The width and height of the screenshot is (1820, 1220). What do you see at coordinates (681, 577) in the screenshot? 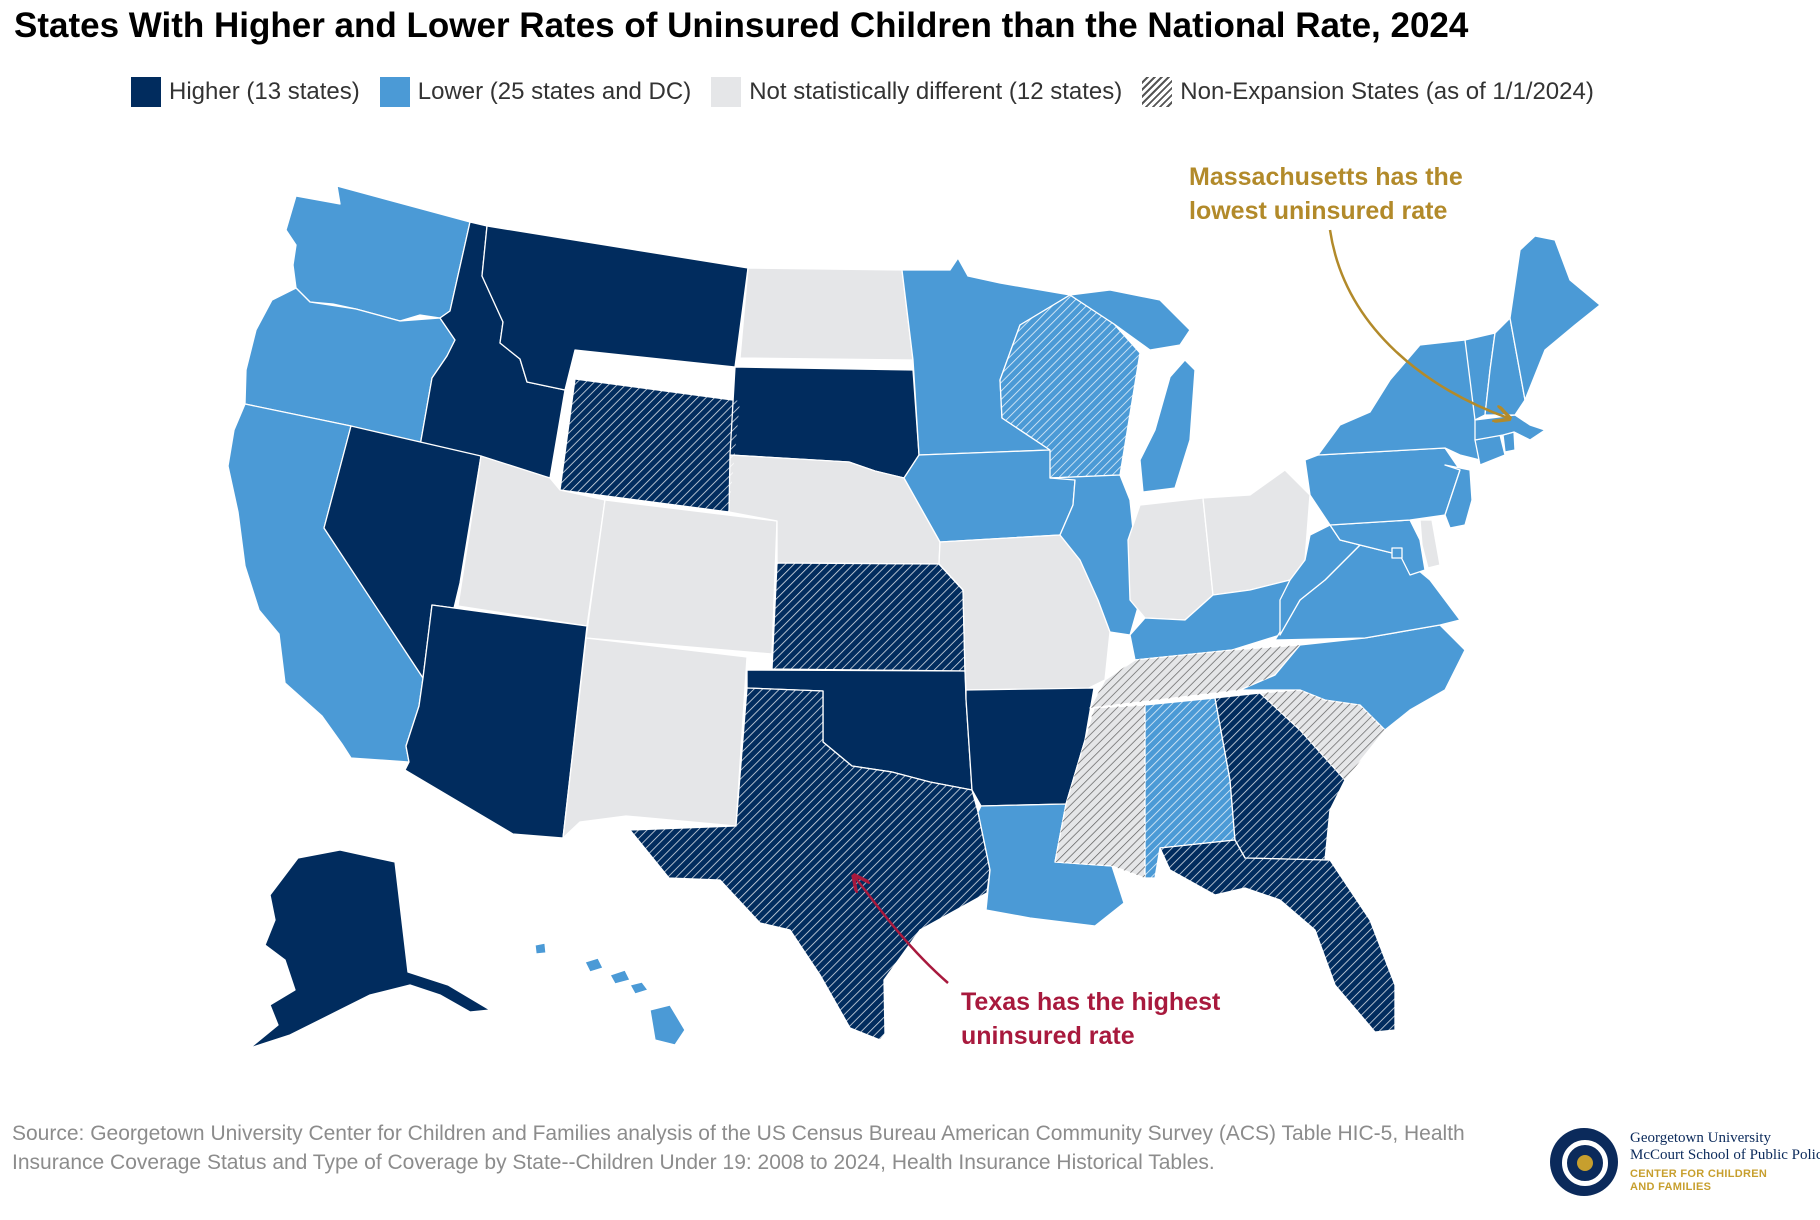
I see `state-co` at bounding box center [681, 577].